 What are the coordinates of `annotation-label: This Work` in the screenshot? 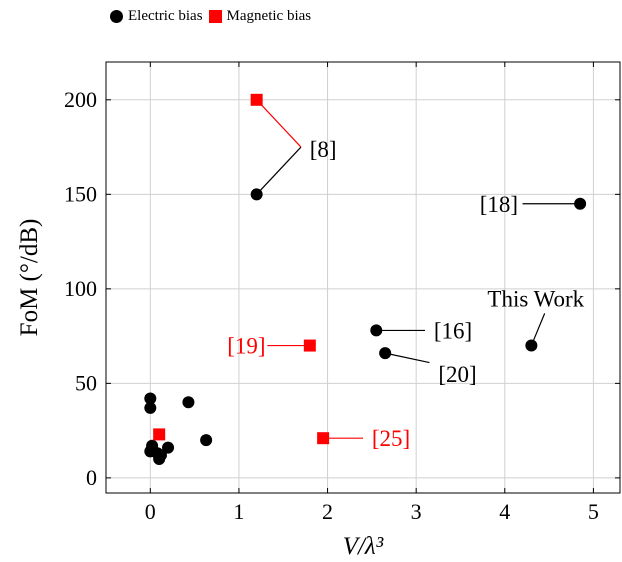 It's located at (535, 298).